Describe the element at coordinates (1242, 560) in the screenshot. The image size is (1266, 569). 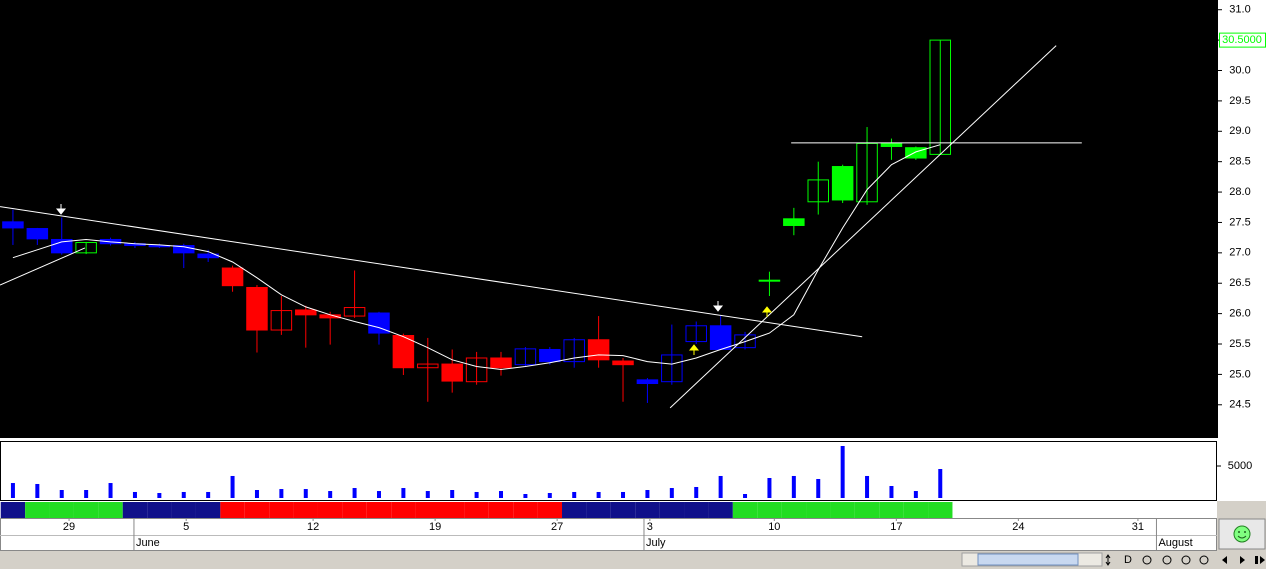
I see `scroll-right-button` at that location.